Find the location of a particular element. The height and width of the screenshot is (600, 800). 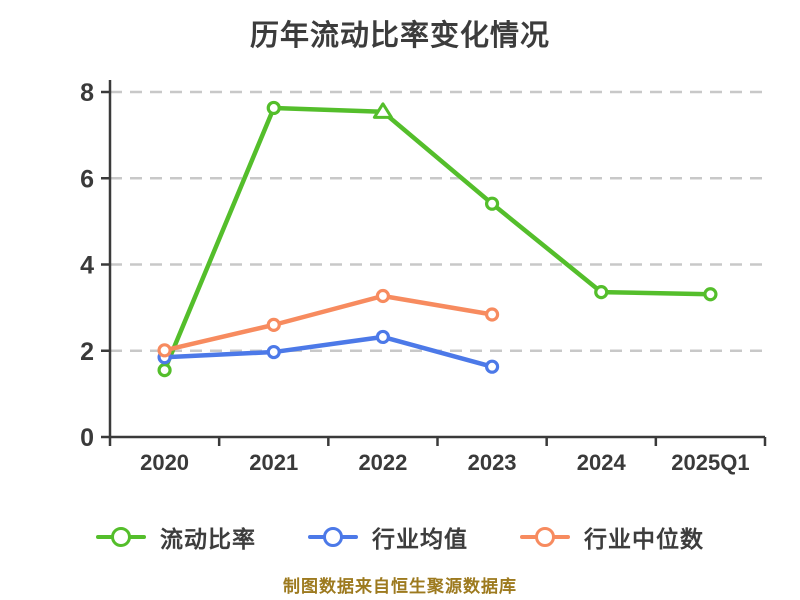

legend-label: 行业中位数 is located at coordinates (644, 539).